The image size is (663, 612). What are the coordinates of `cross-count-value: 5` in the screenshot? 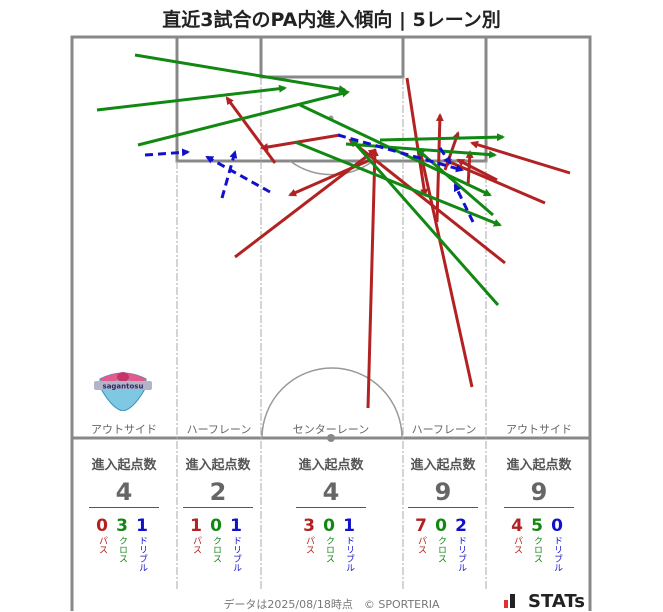 It's located at (537, 526).